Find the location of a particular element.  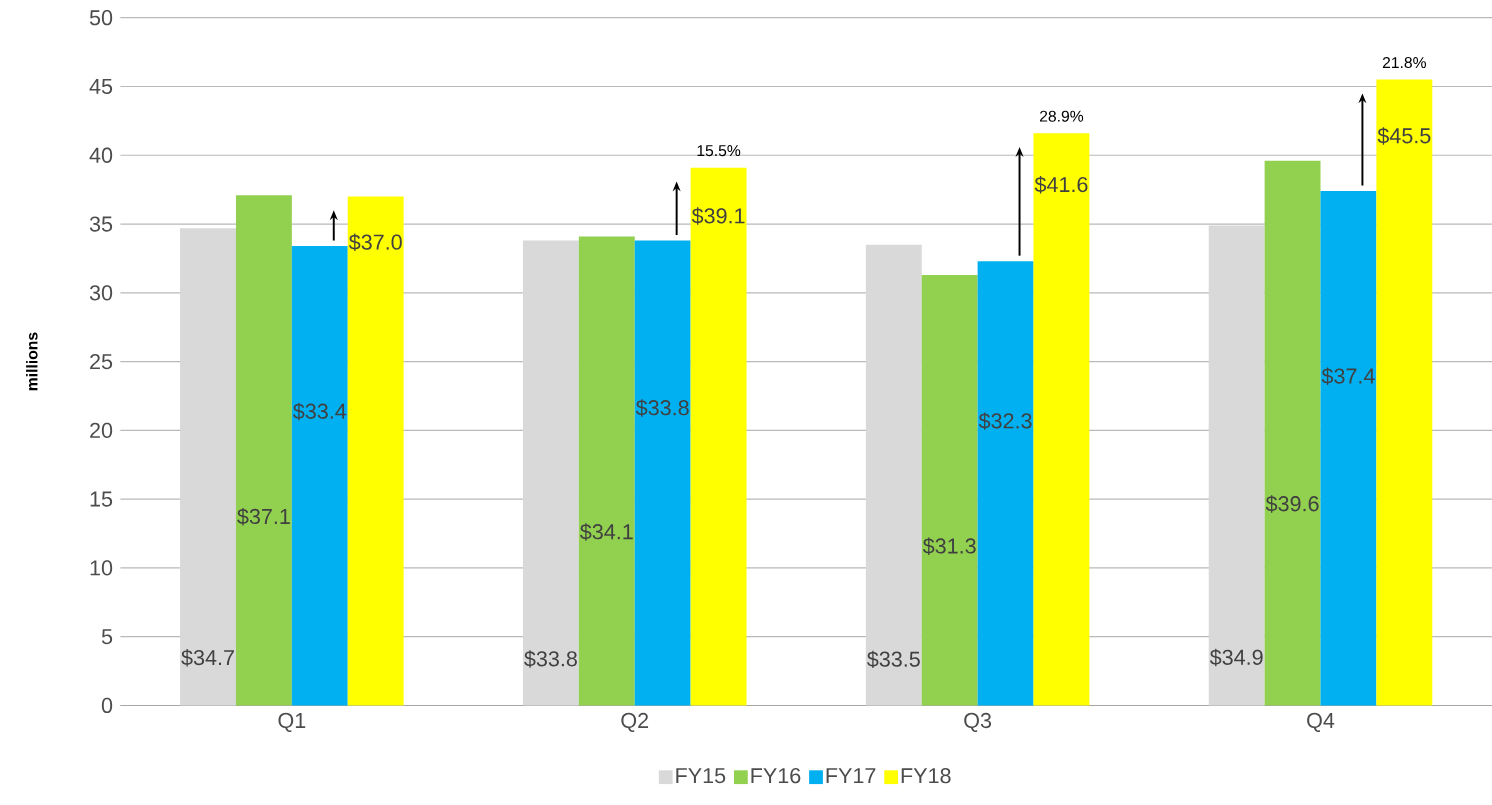

x-tick-label: Q1 is located at coordinates (292, 722).